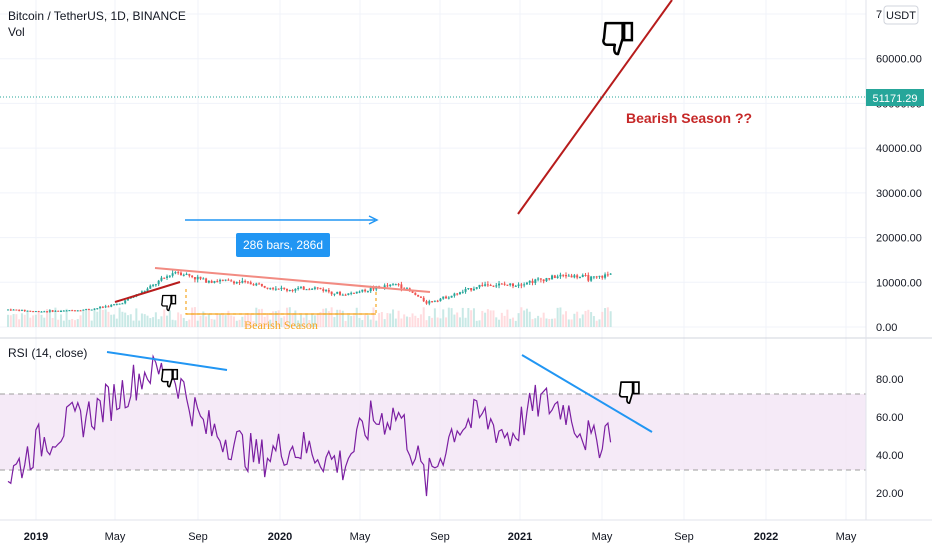 The height and width of the screenshot is (550, 932). I want to click on time-tick-label: Sep, so click(440, 537).